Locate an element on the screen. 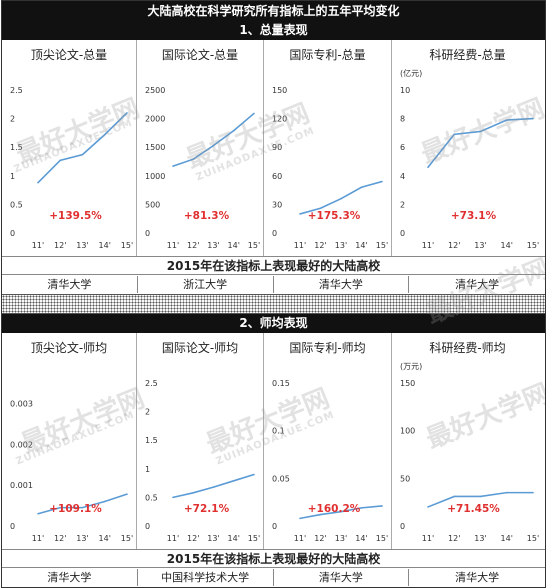 The image size is (550, 588). y-tick-label: 10 is located at coordinates (405, 90).